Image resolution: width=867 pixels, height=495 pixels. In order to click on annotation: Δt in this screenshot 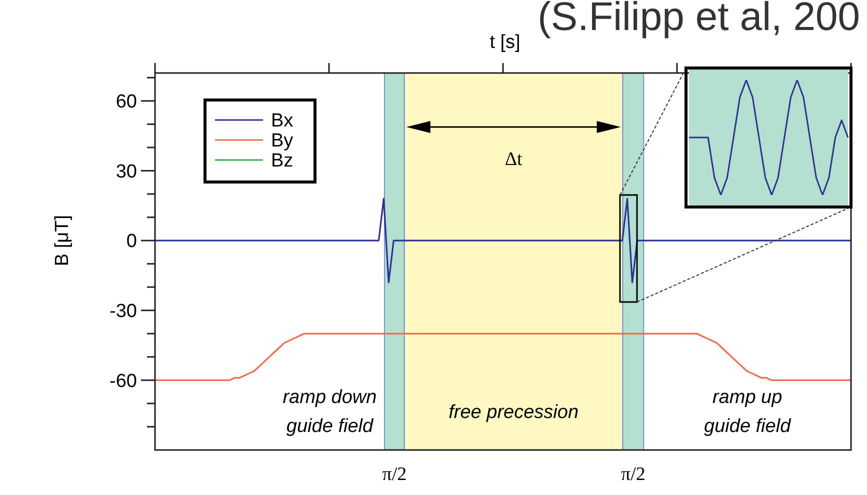, I will do `click(514, 159)`.